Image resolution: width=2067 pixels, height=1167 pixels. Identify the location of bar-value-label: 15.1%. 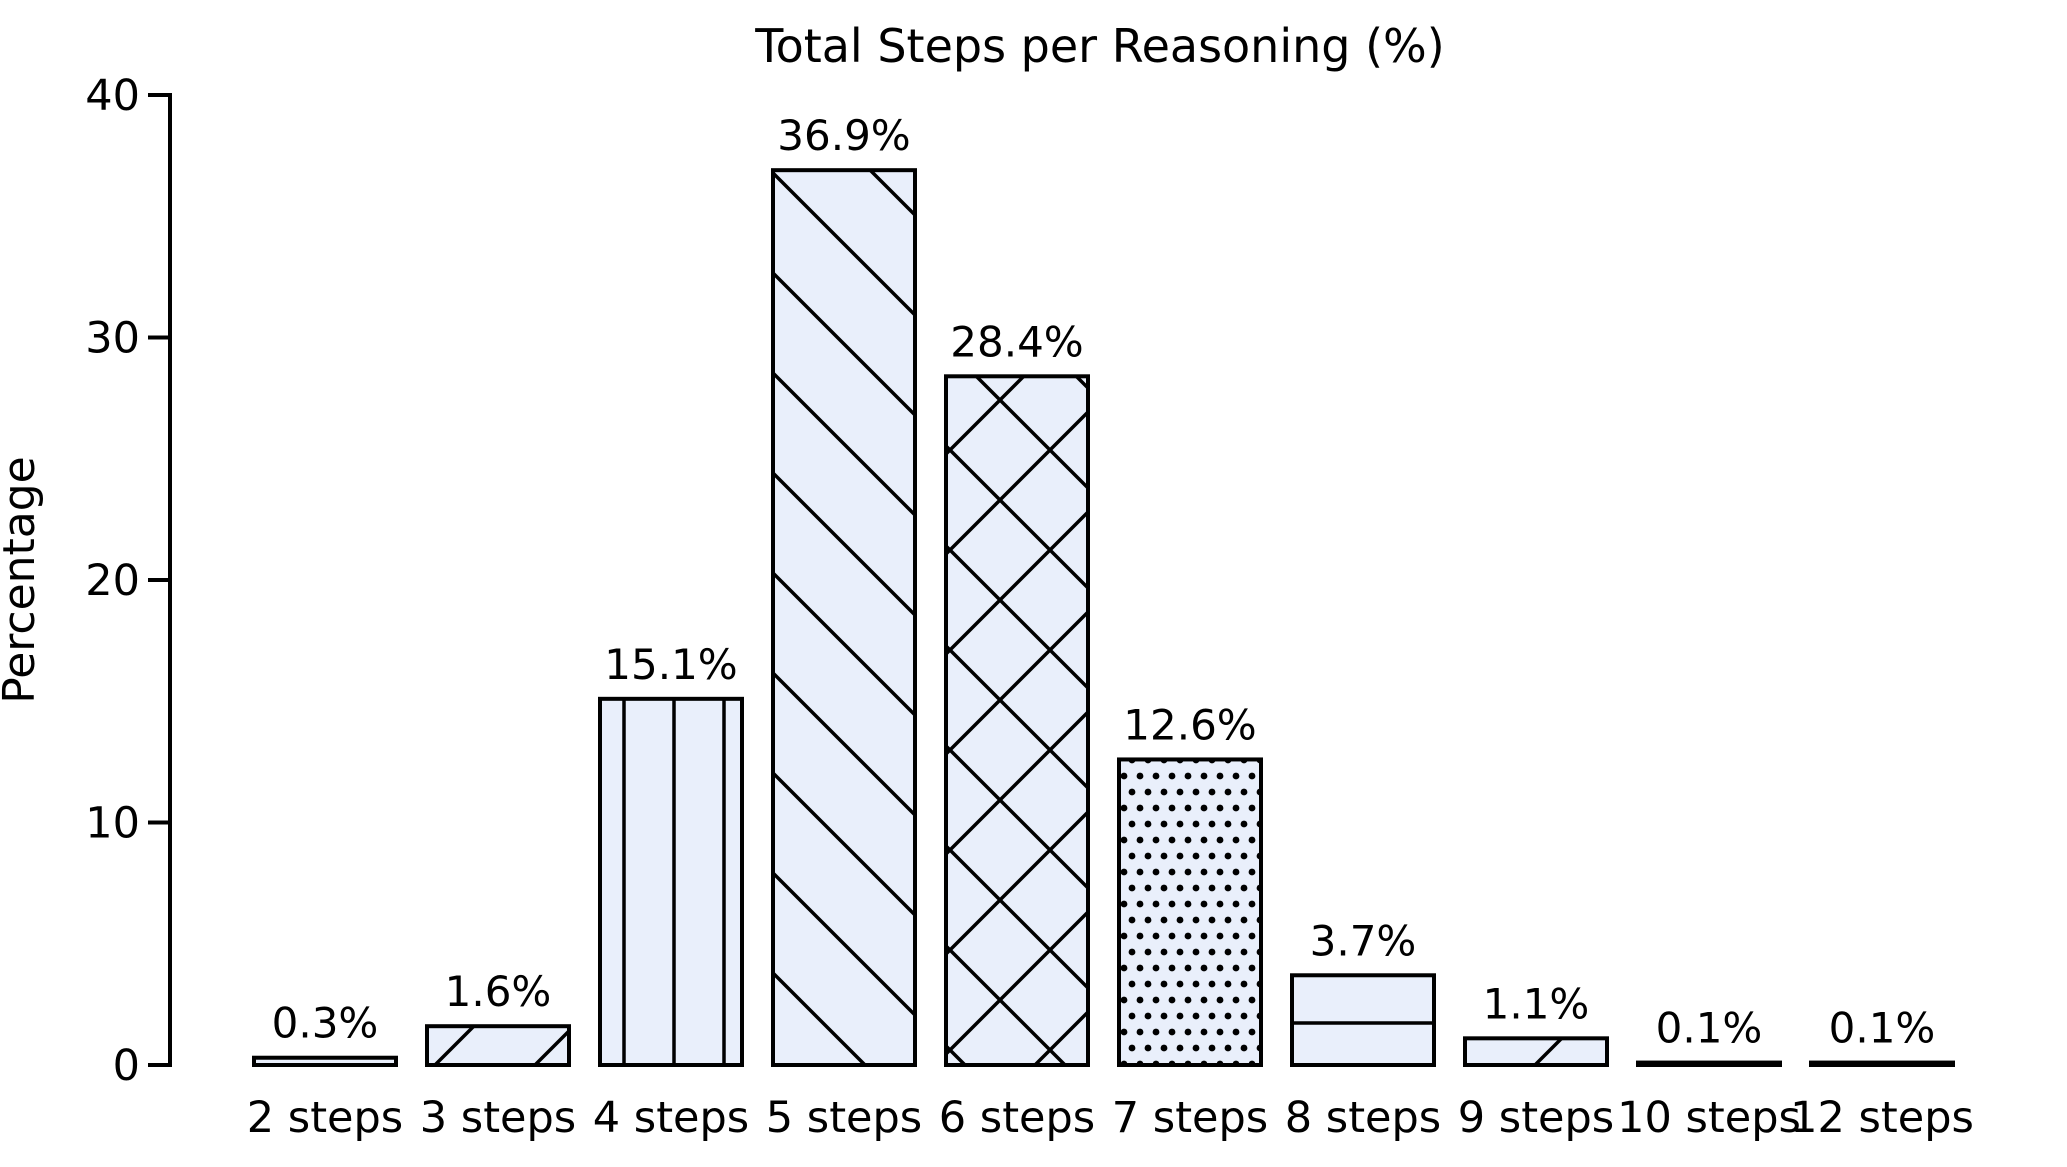
(670, 664).